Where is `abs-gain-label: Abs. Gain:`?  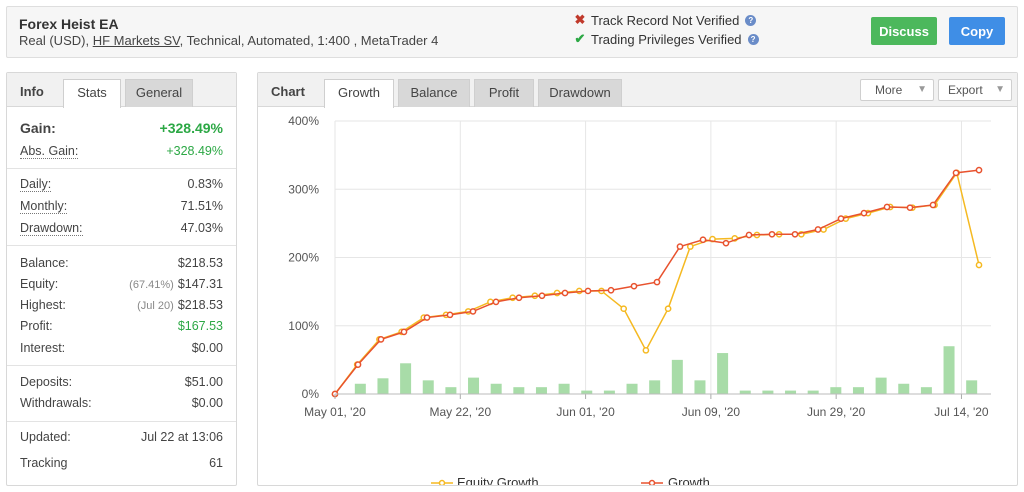
abs-gain-label: Abs. Gain: is located at coordinates (49, 151).